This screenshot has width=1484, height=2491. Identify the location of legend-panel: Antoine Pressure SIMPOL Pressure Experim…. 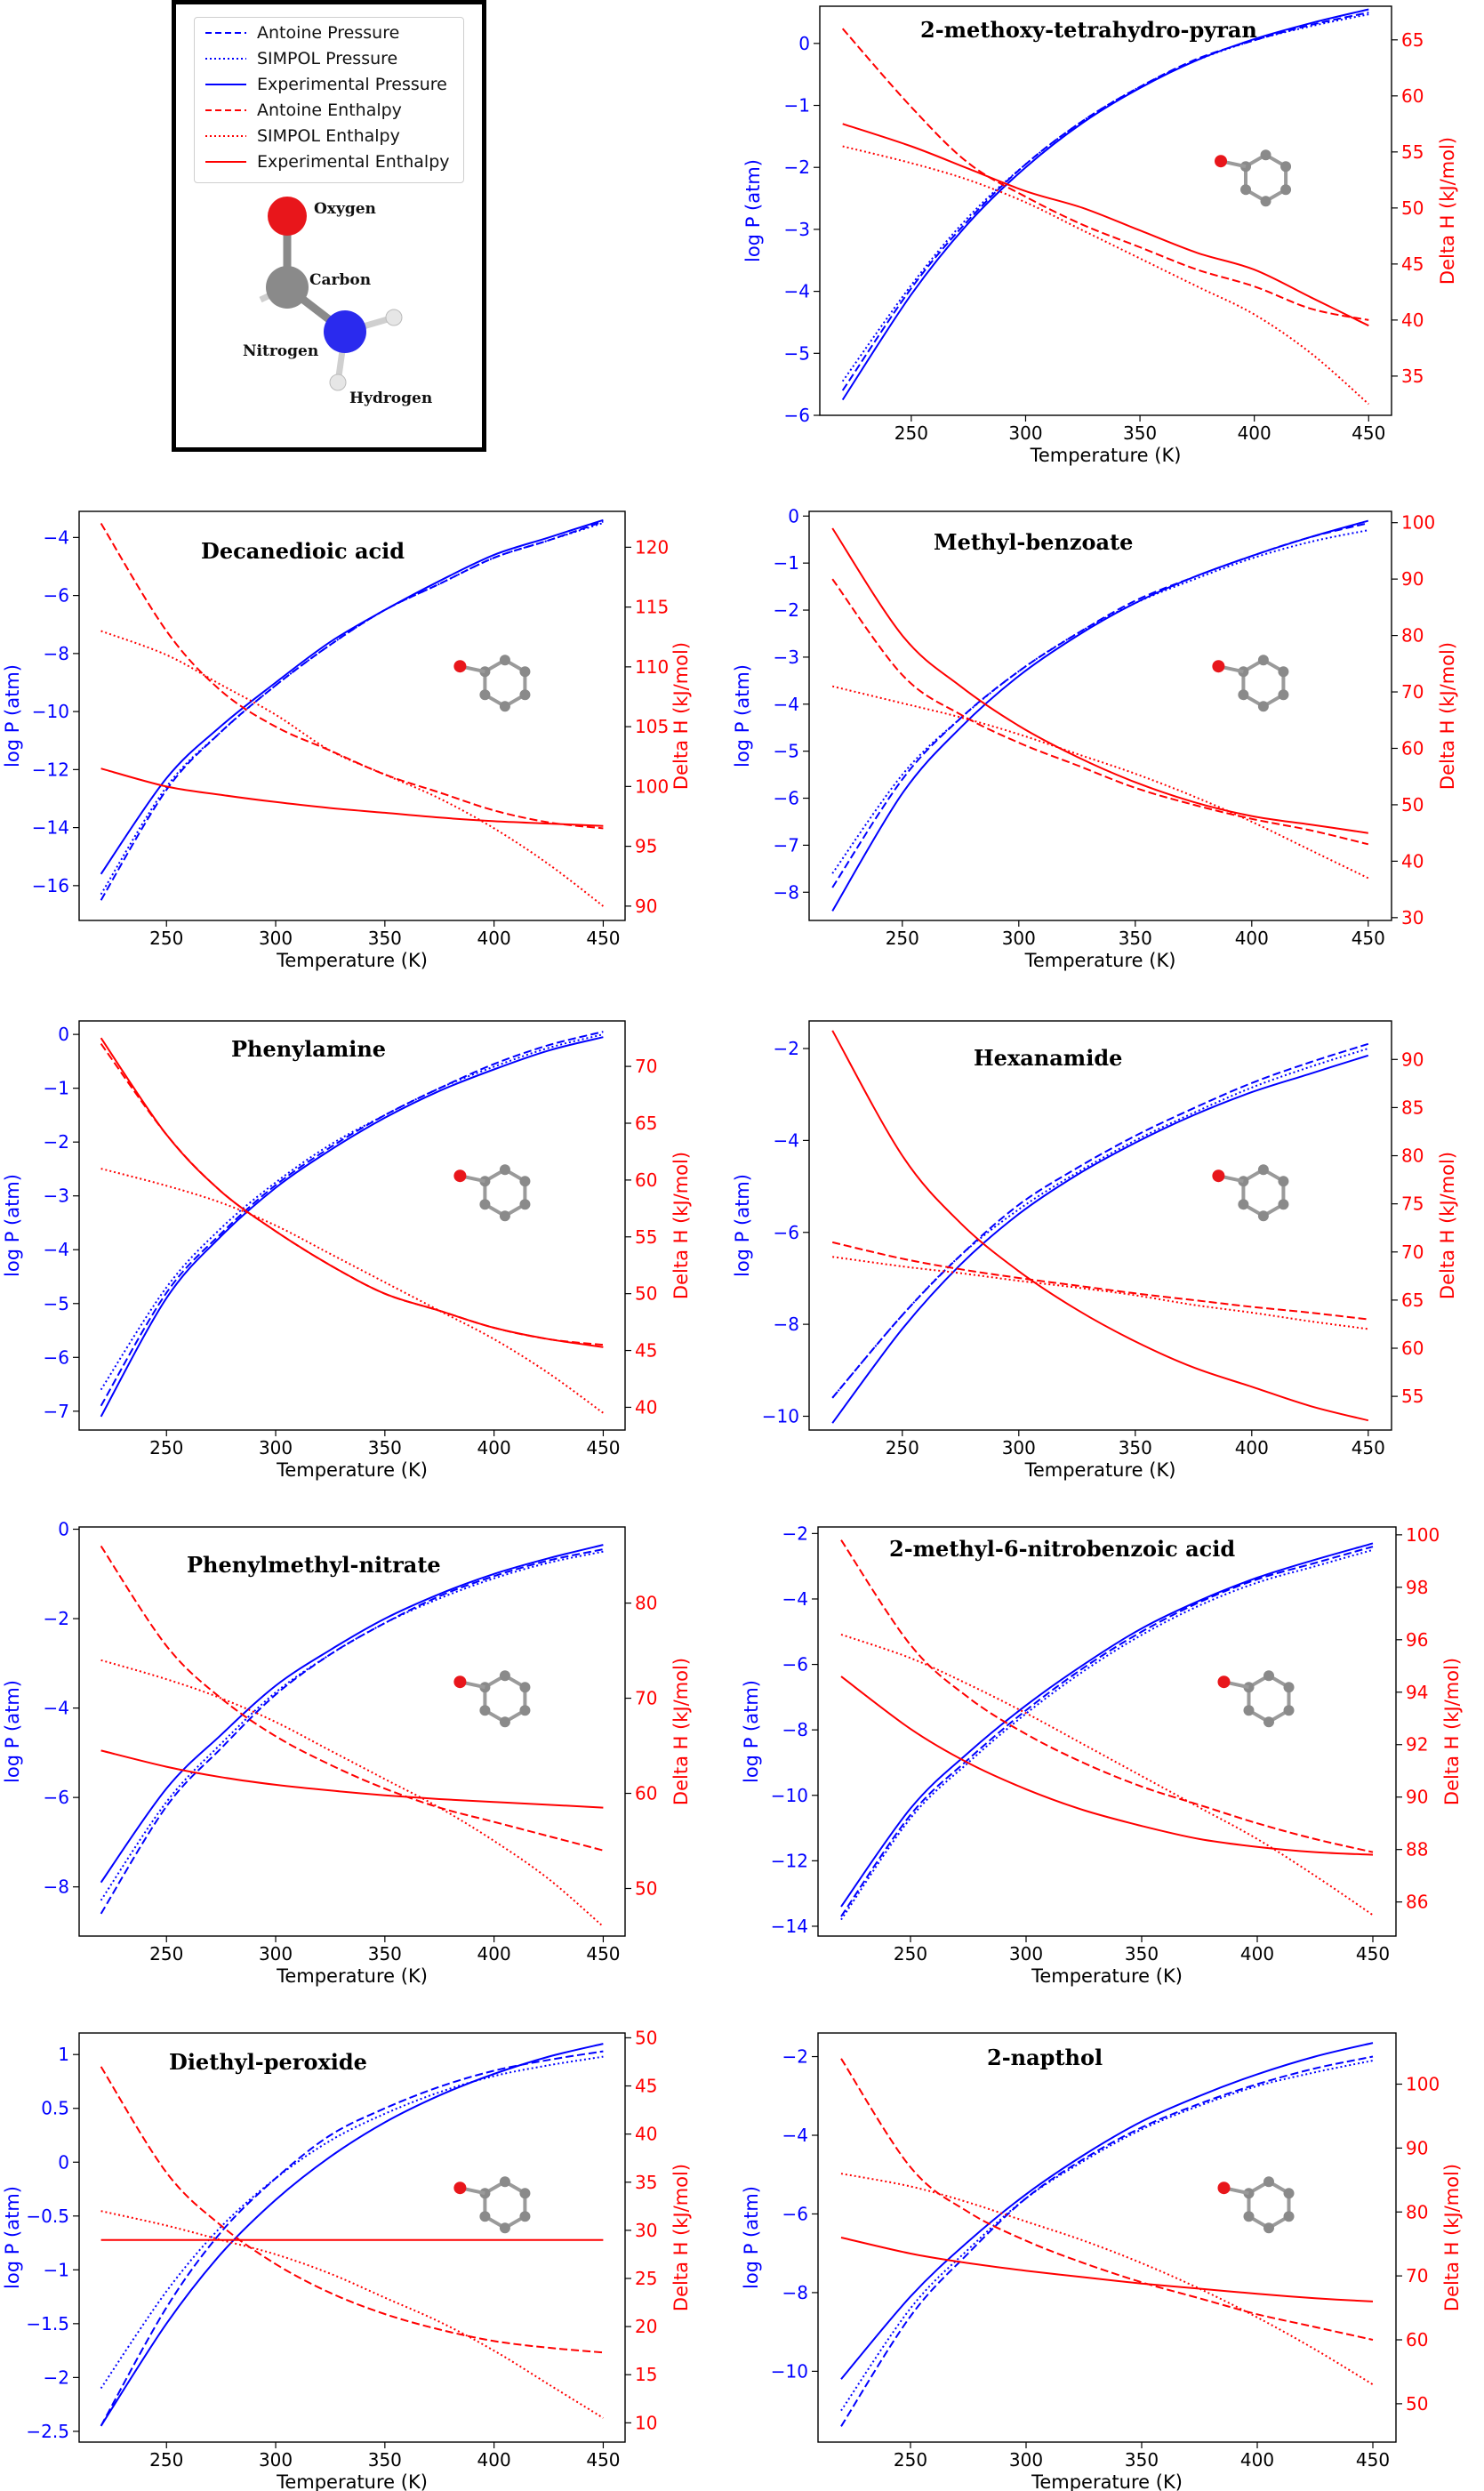
(329, 226).